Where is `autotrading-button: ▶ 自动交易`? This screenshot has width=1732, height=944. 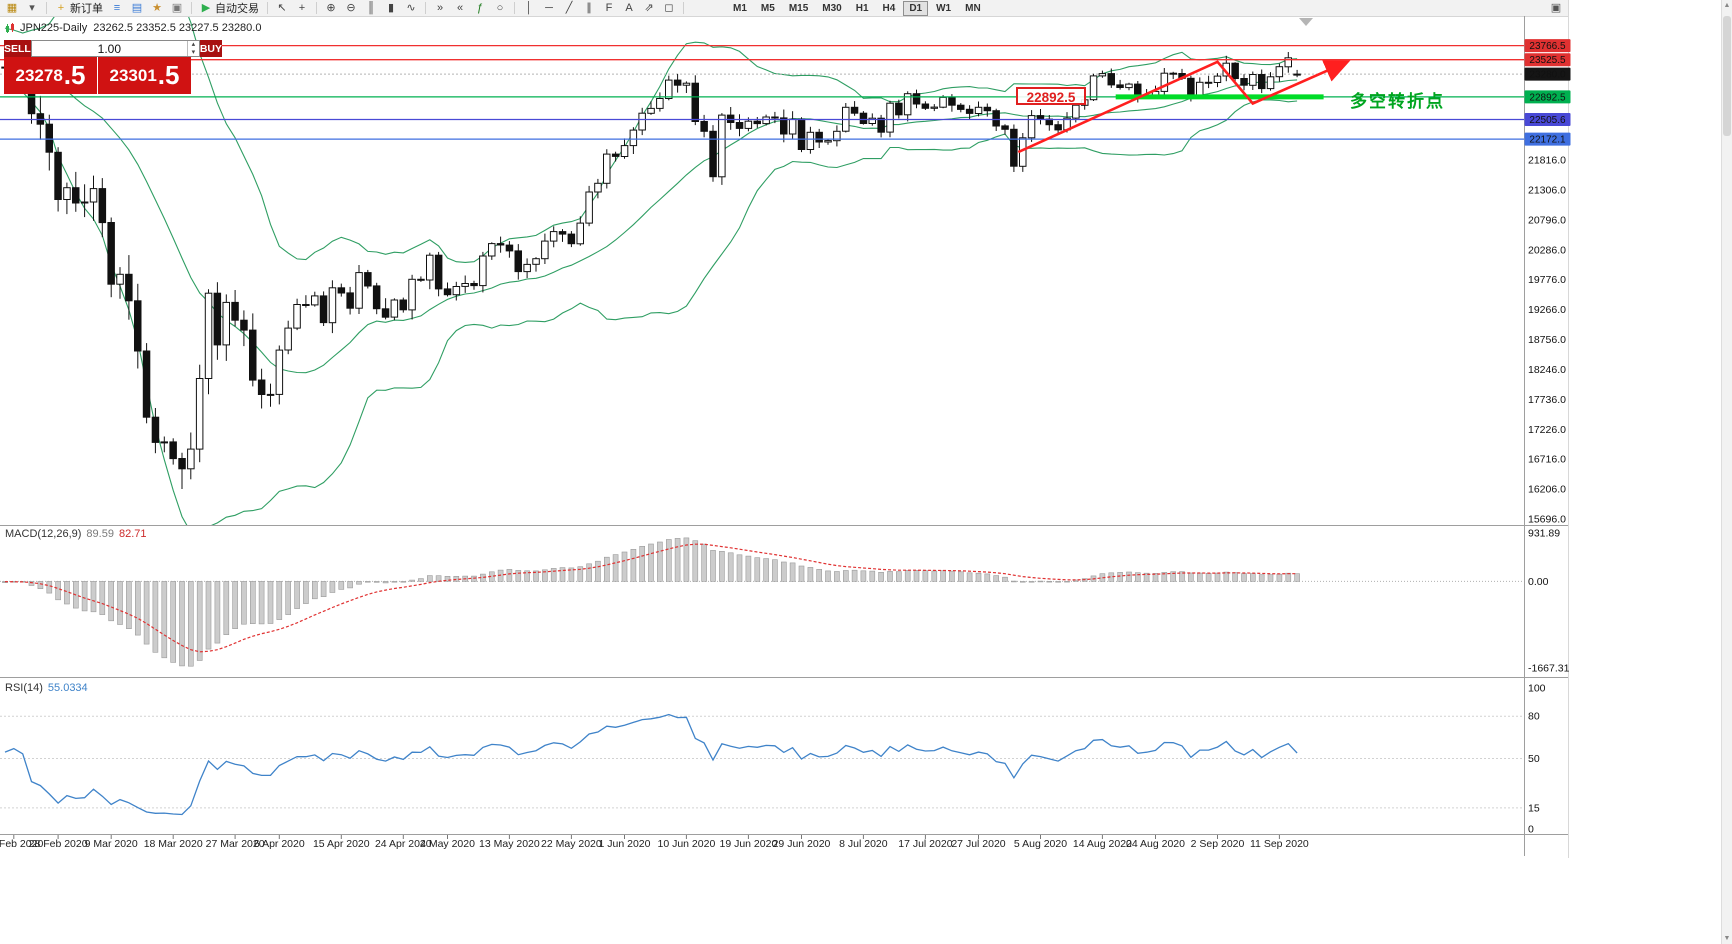
autotrading-button: ▶ 自动交易 is located at coordinates (229, 8).